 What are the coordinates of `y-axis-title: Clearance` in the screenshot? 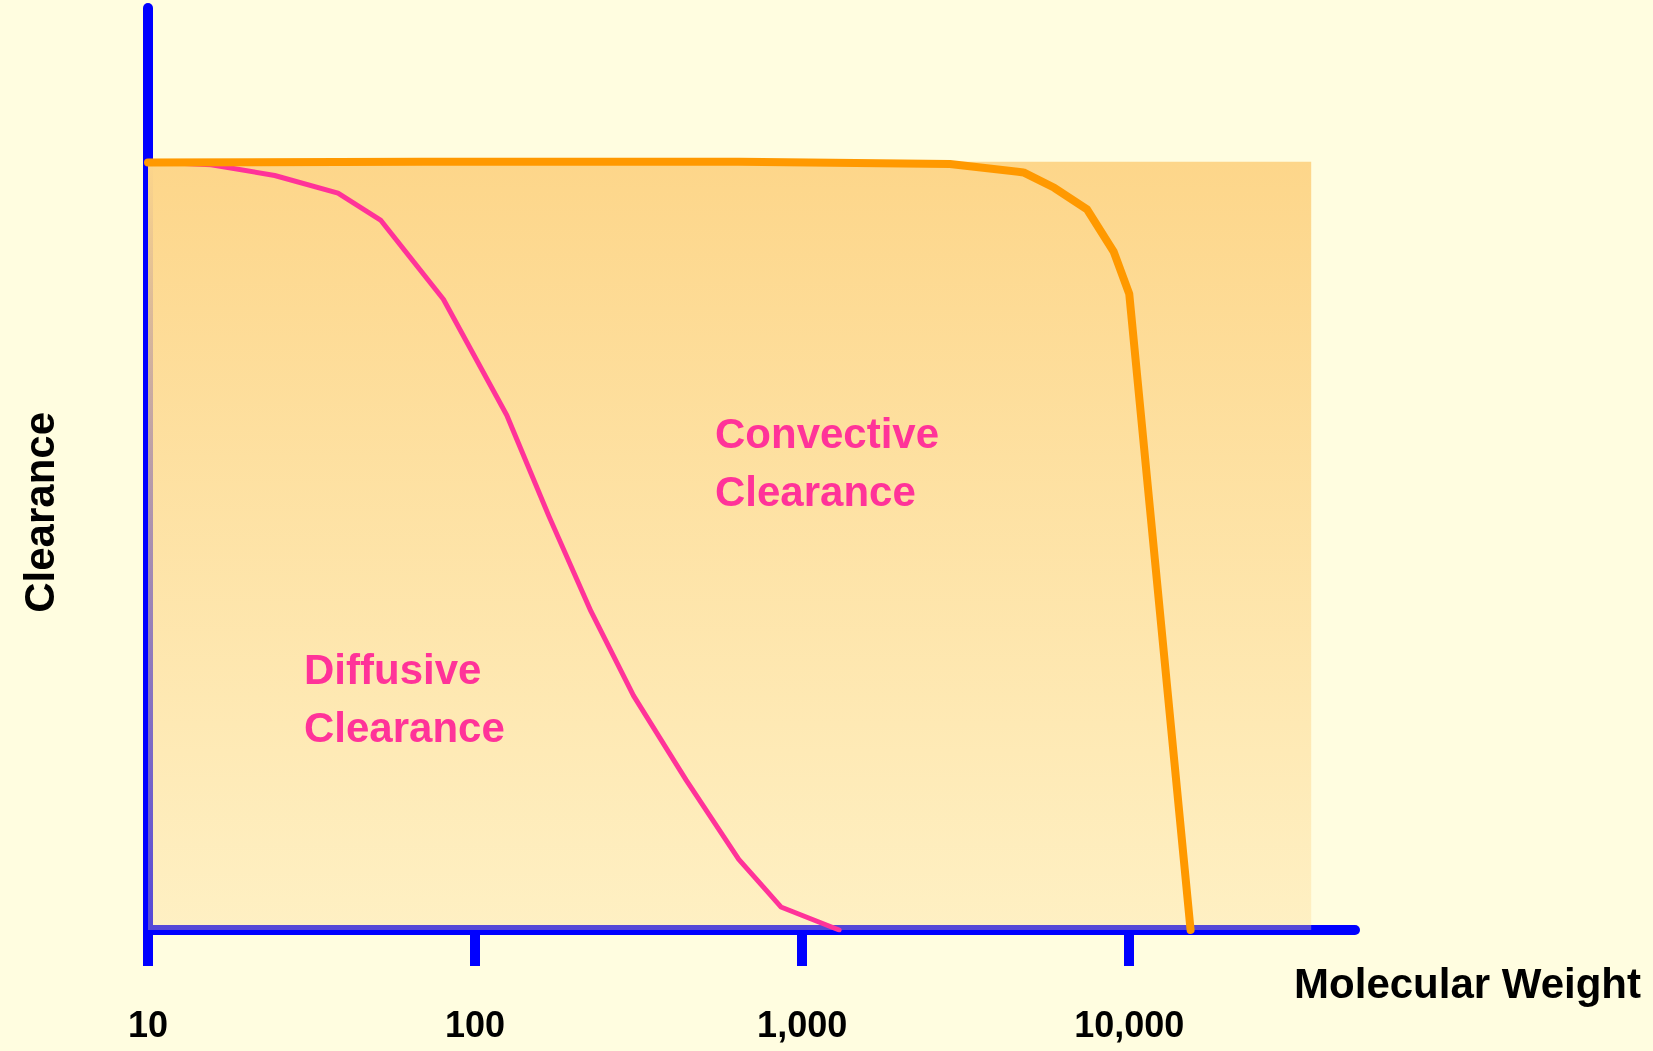 It's located at (39, 512).